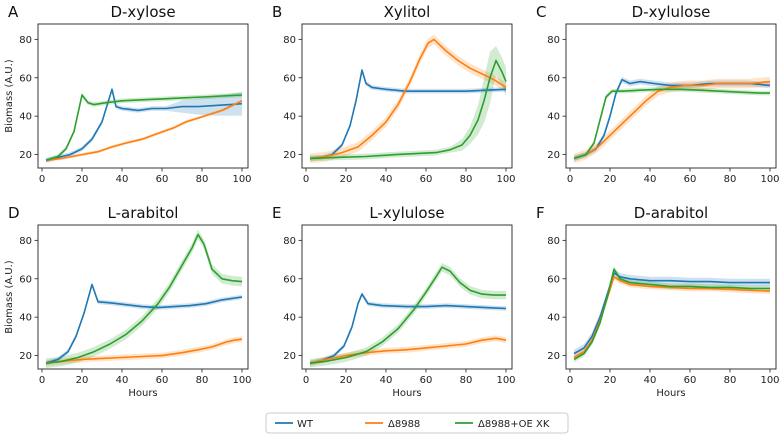 This screenshot has height=435, width=784. Describe the element at coordinates (426, 380) in the screenshot. I see `panel-e-xtick-label-60: 60` at that location.